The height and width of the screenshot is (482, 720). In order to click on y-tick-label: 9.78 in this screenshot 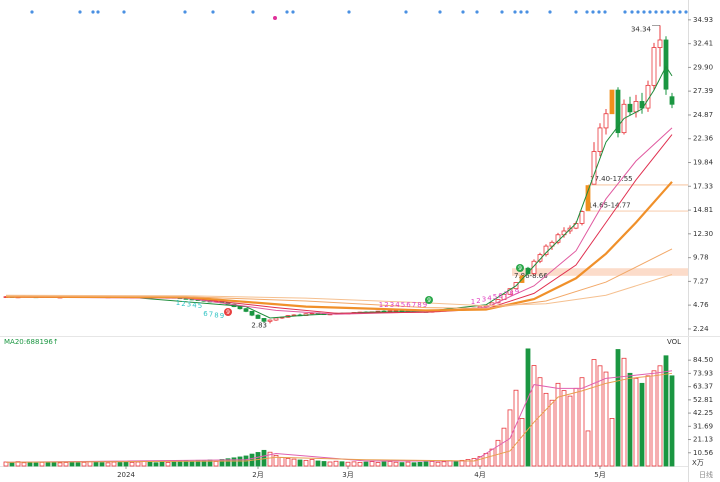, I will do `click(701, 258)`.